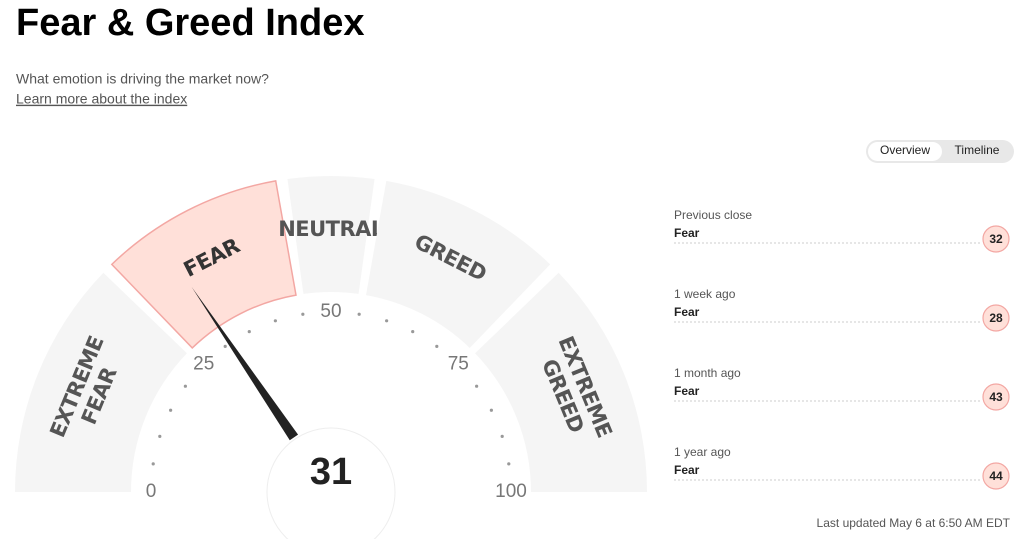 This screenshot has height=544, width=1020. What do you see at coordinates (101, 99) in the screenshot?
I see `learn-more-link: Learn more about the index` at bounding box center [101, 99].